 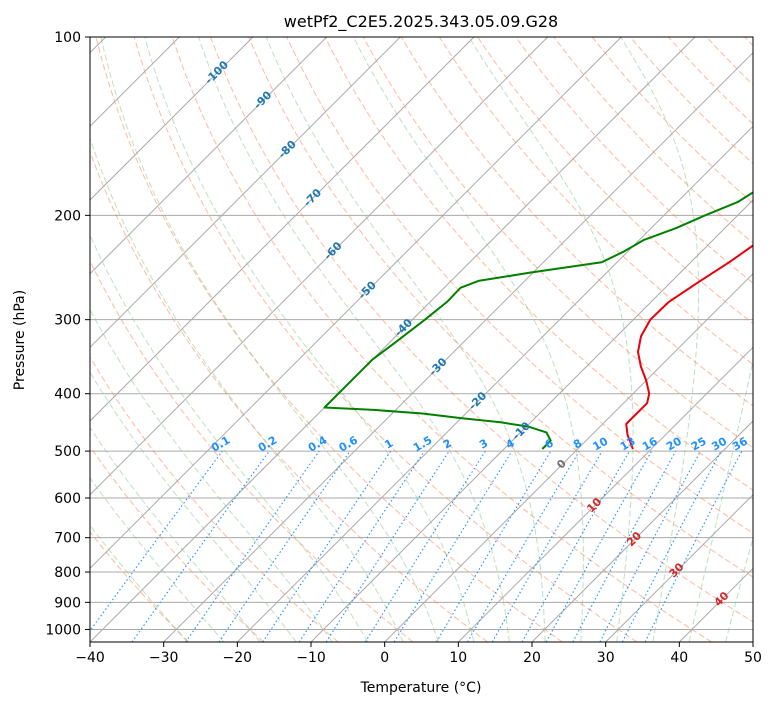 What do you see at coordinates (67, 216) in the screenshot?
I see `y-tick-label: 200` at bounding box center [67, 216].